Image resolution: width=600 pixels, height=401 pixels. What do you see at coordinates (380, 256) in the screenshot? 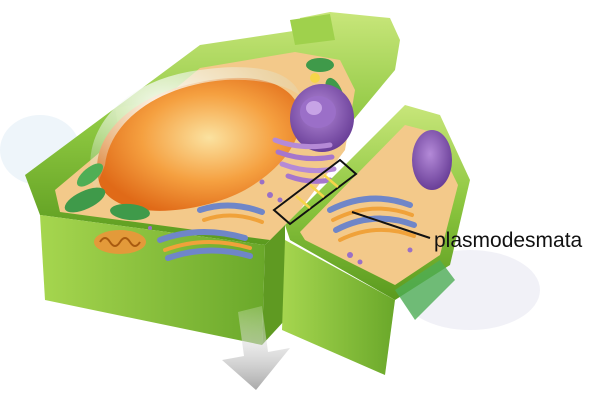
I see `vesicles-right` at bounding box center [380, 256].